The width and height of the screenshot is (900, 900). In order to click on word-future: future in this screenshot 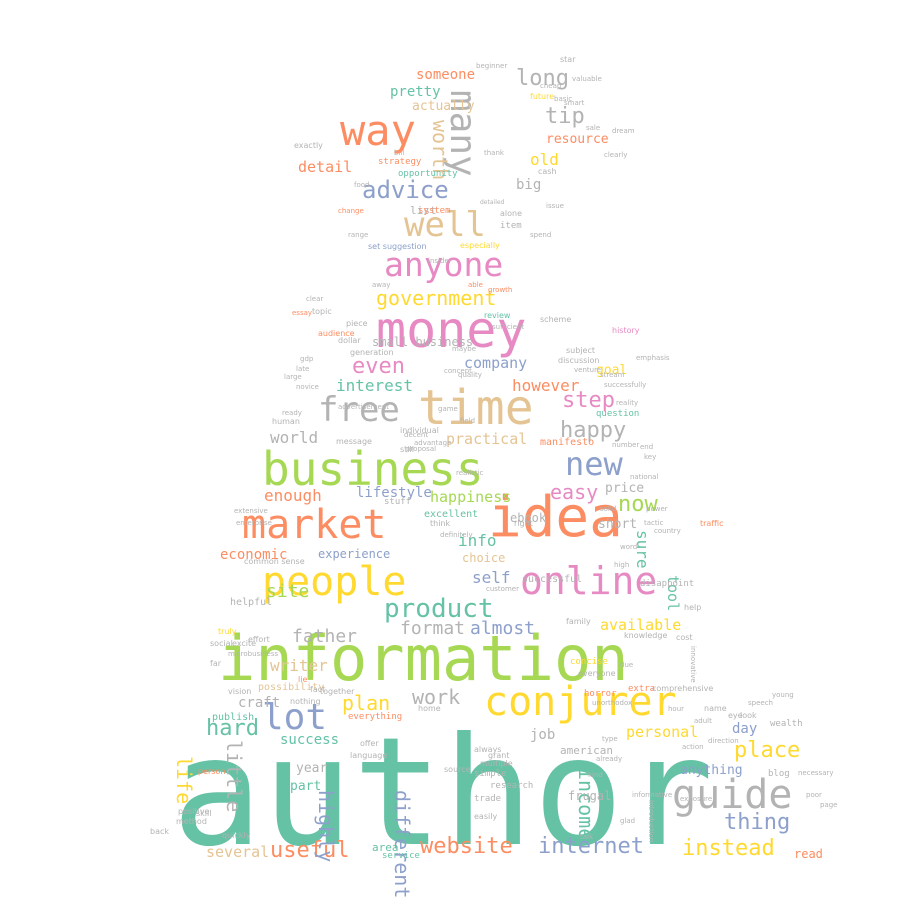, I will do `click(542, 96)`.